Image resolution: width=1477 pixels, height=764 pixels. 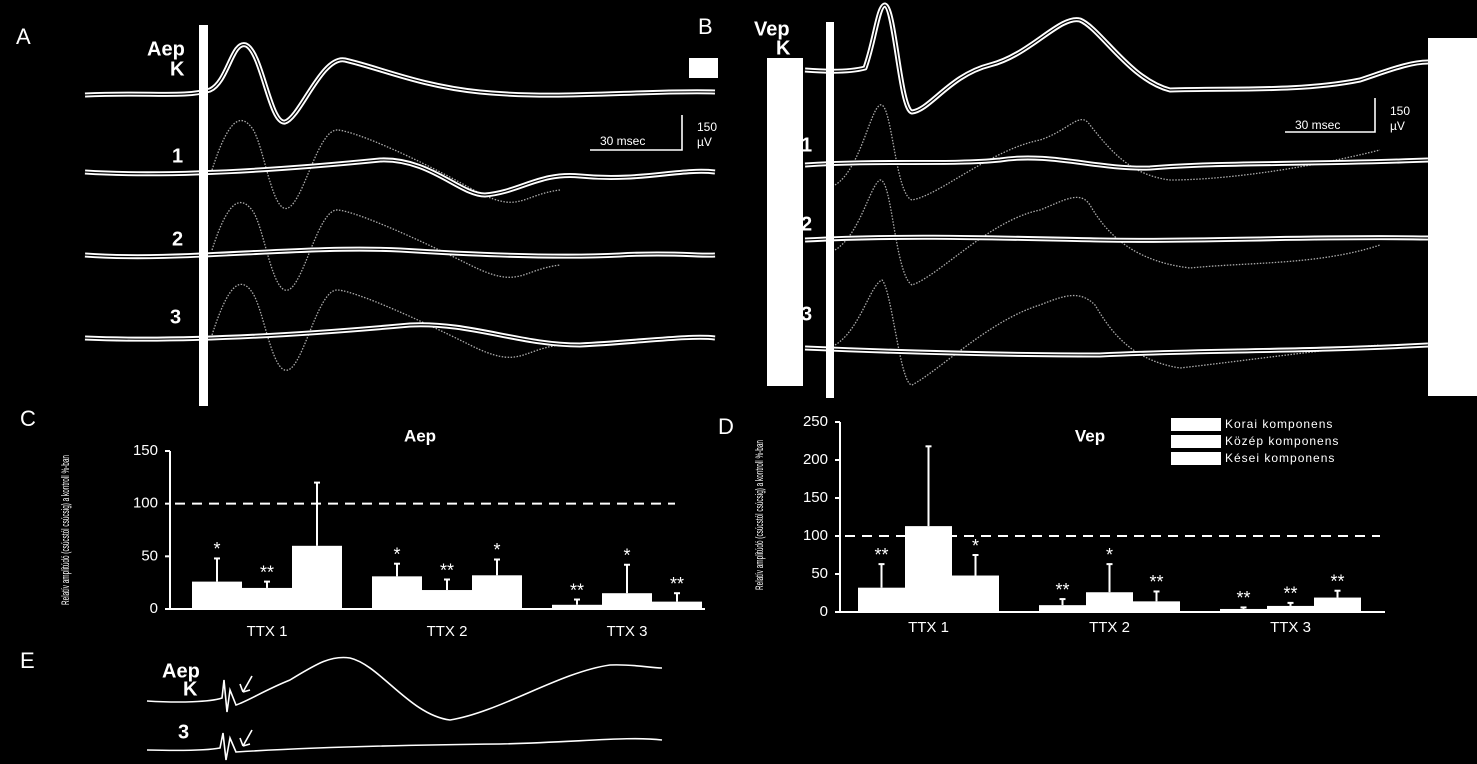 I want to click on panel-label: B, so click(x=705, y=26).